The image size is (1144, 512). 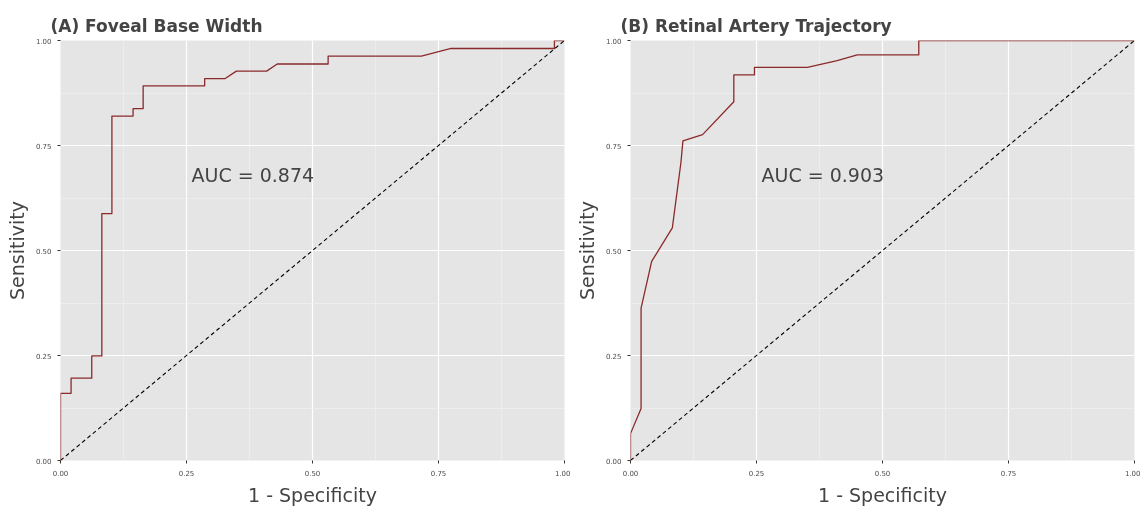 I want to click on annotation: AUC = 0.874, so click(x=253, y=174).